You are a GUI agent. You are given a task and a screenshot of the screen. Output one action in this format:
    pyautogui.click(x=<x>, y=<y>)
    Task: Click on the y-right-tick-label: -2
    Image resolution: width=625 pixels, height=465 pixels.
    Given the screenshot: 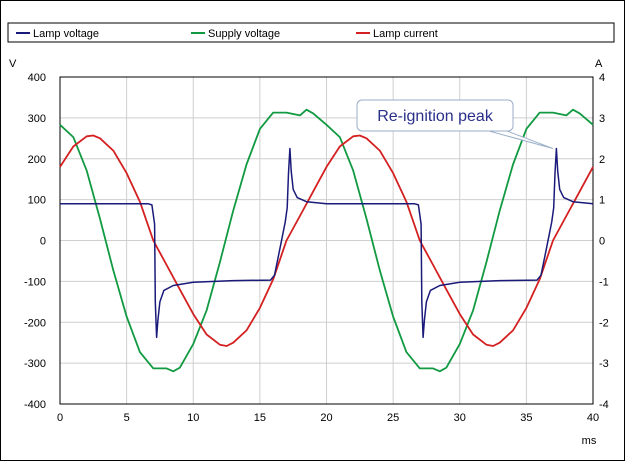 What is the action you would take?
    pyautogui.click(x=604, y=323)
    